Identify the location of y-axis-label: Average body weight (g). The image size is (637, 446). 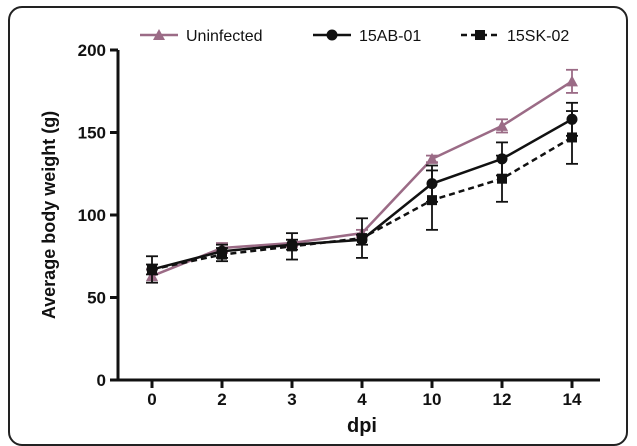
(49, 215).